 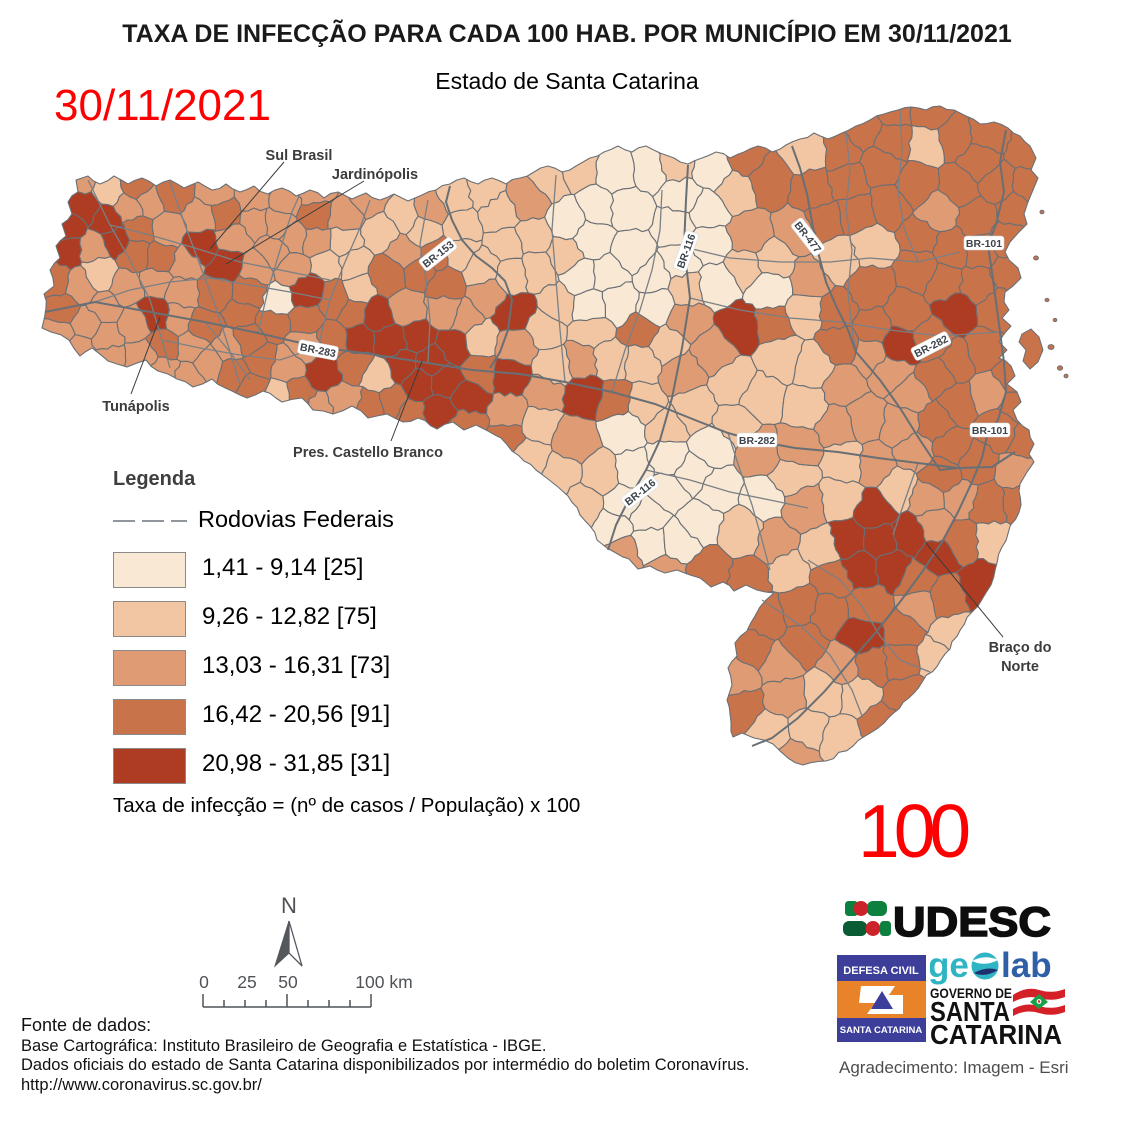 I want to click on svg-text: 100 km, so click(x=383, y=982).